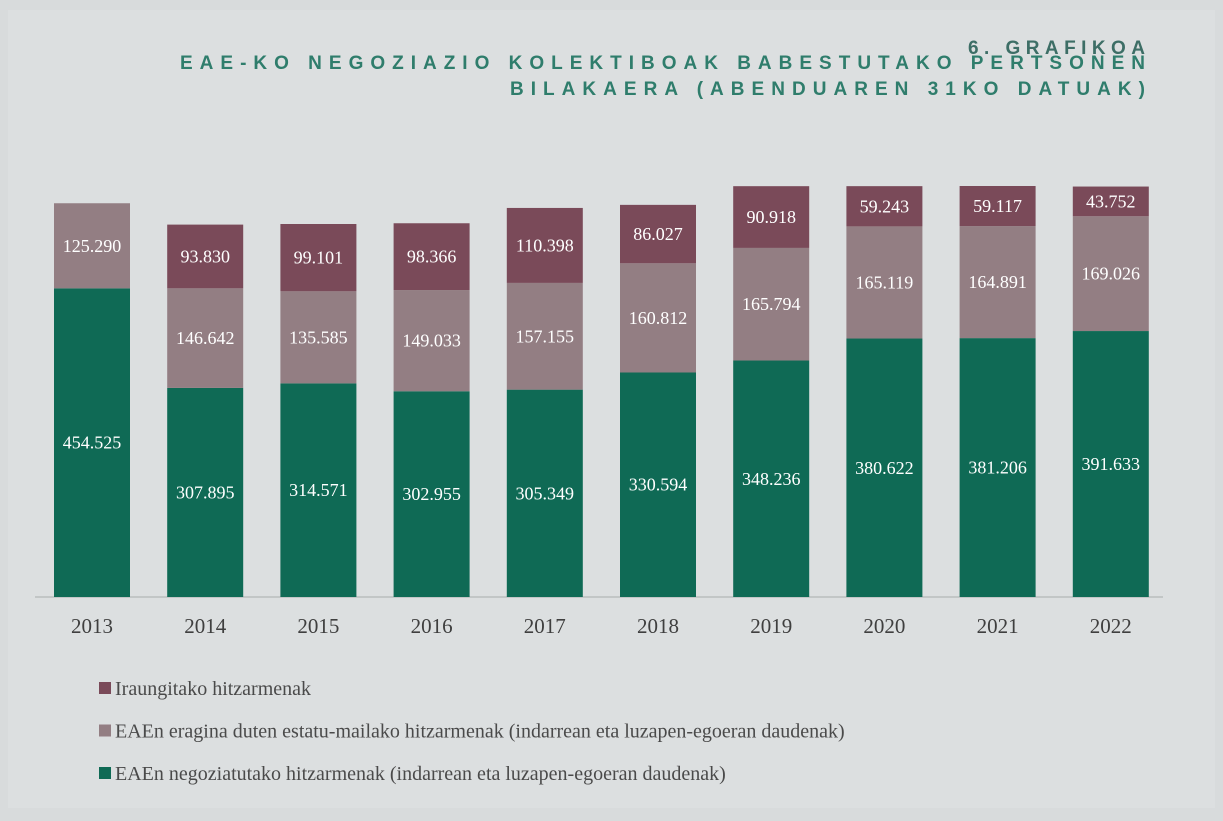 The height and width of the screenshot is (821, 1223). What do you see at coordinates (771, 626) in the screenshot?
I see `x-tick-label: 2019` at bounding box center [771, 626].